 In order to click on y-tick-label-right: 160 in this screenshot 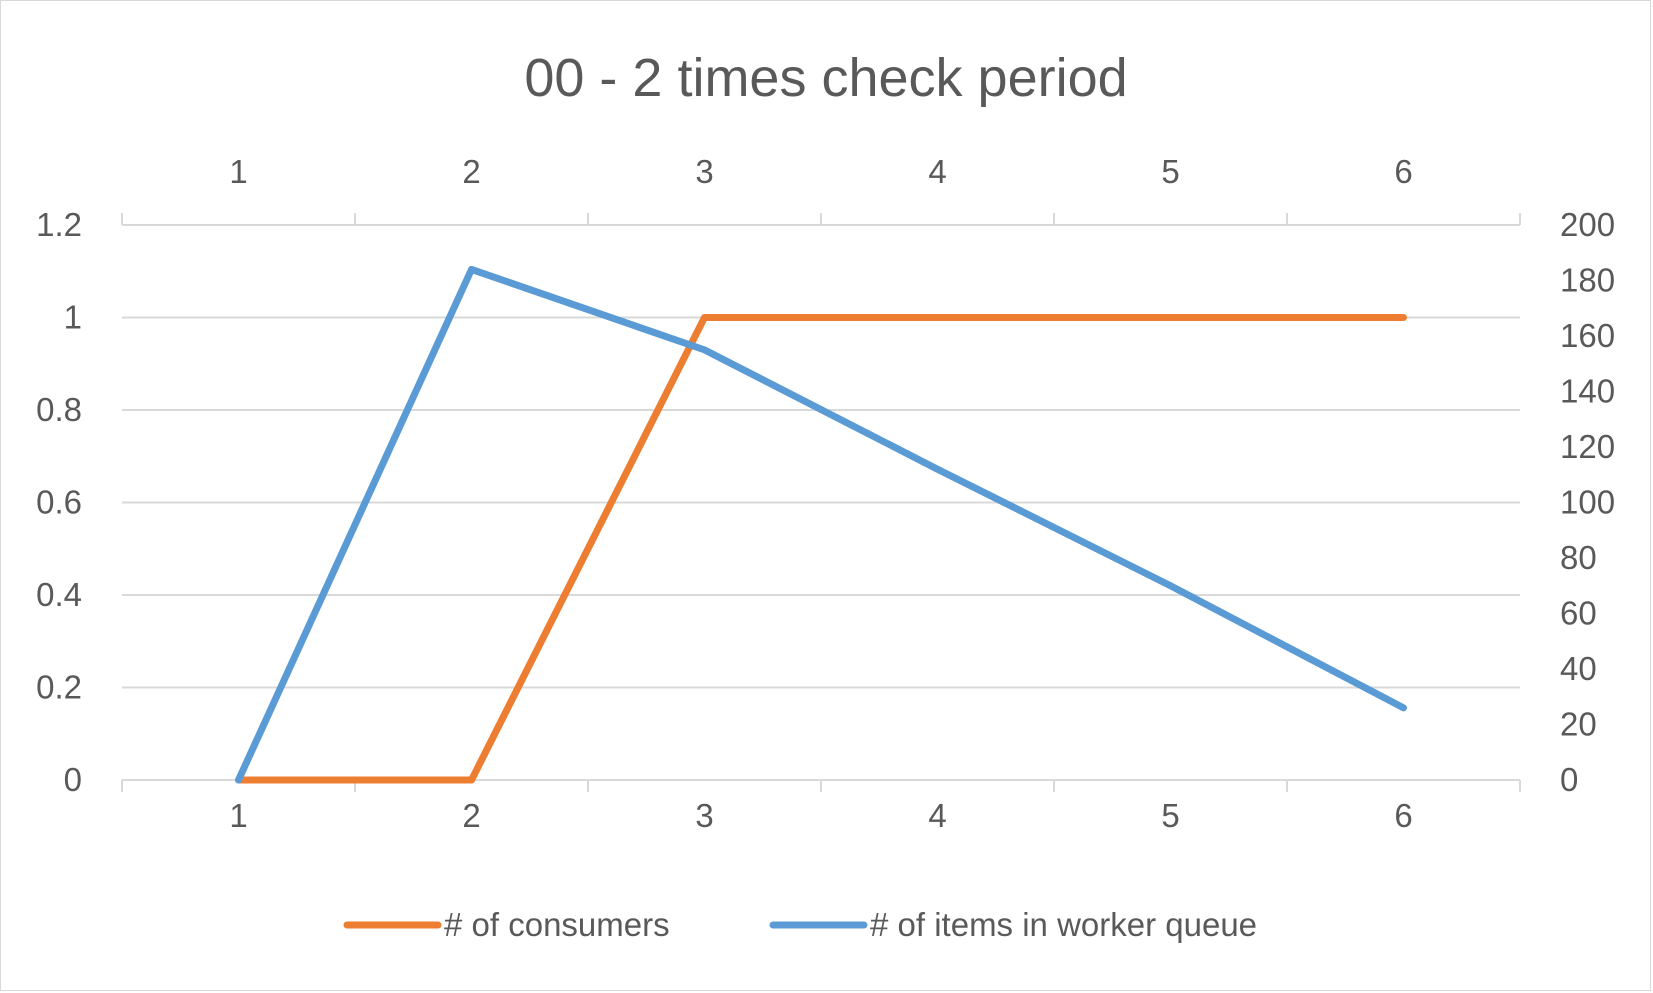, I will do `click(1587, 335)`.